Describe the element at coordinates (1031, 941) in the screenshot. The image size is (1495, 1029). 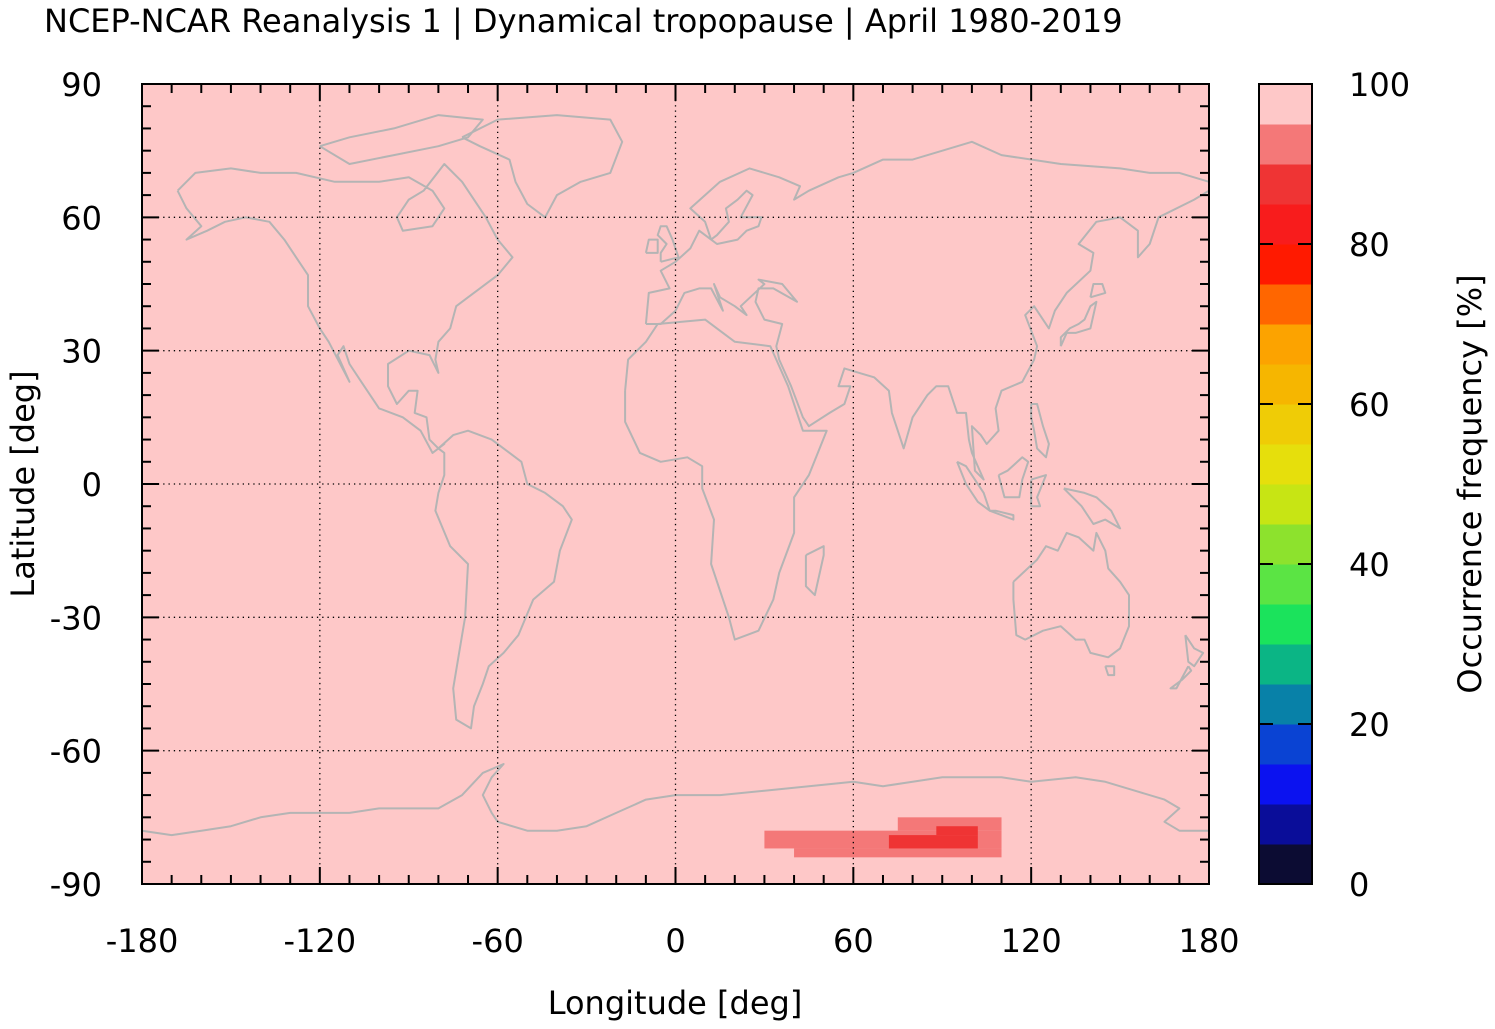
I see `x-tick-label: 120` at that location.